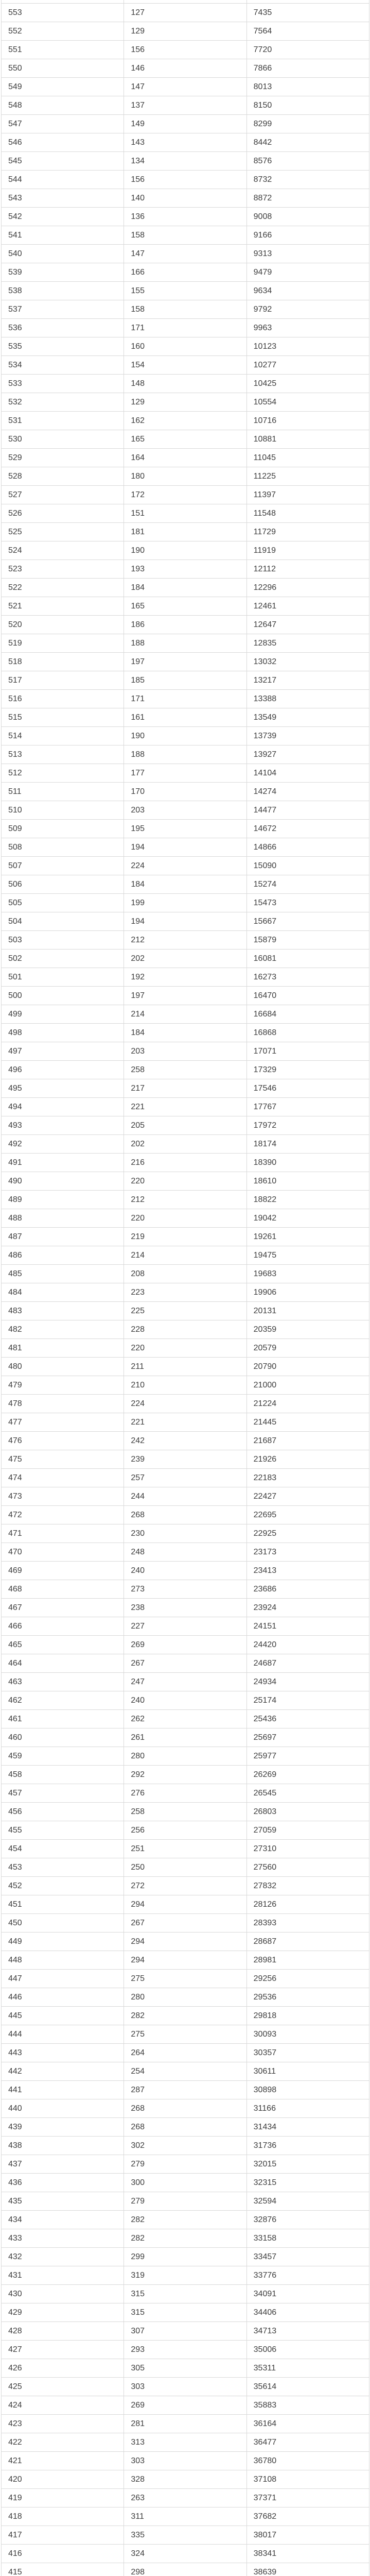 The width and height of the screenshot is (370, 2576). What do you see at coordinates (63, 2423) in the screenshot?
I see `score-cell: 423` at bounding box center [63, 2423].